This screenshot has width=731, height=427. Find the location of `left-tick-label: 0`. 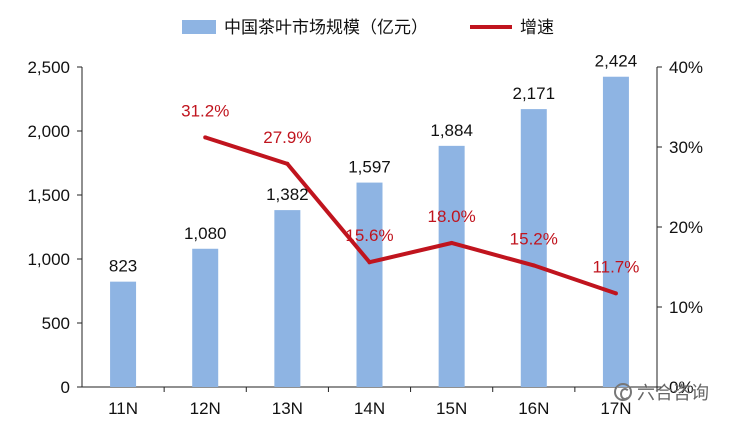

left-tick-label: 0 is located at coordinates (65, 387).